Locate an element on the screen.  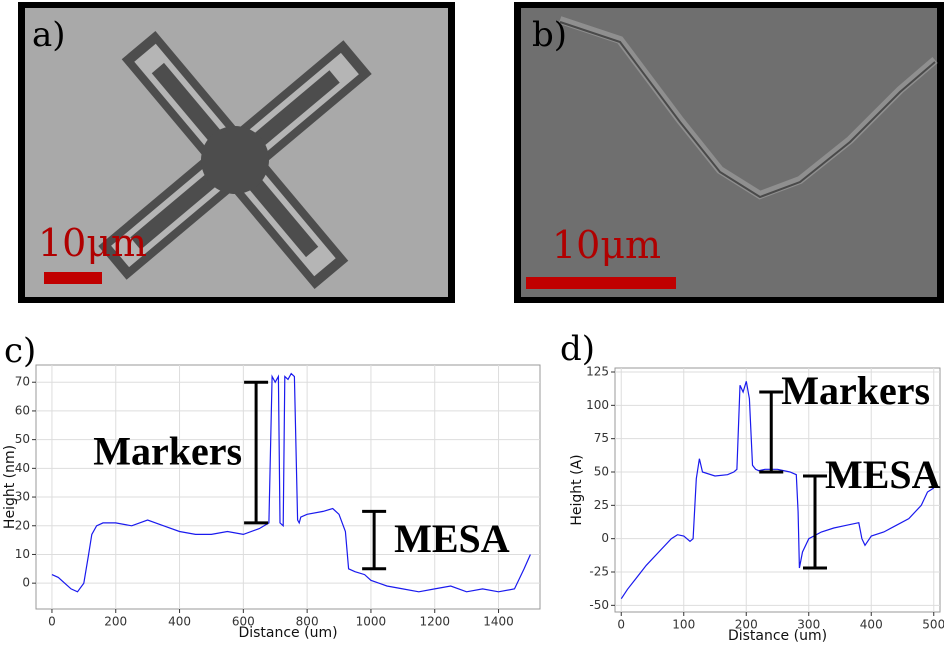
panel-label: d) is located at coordinates (577, 349).